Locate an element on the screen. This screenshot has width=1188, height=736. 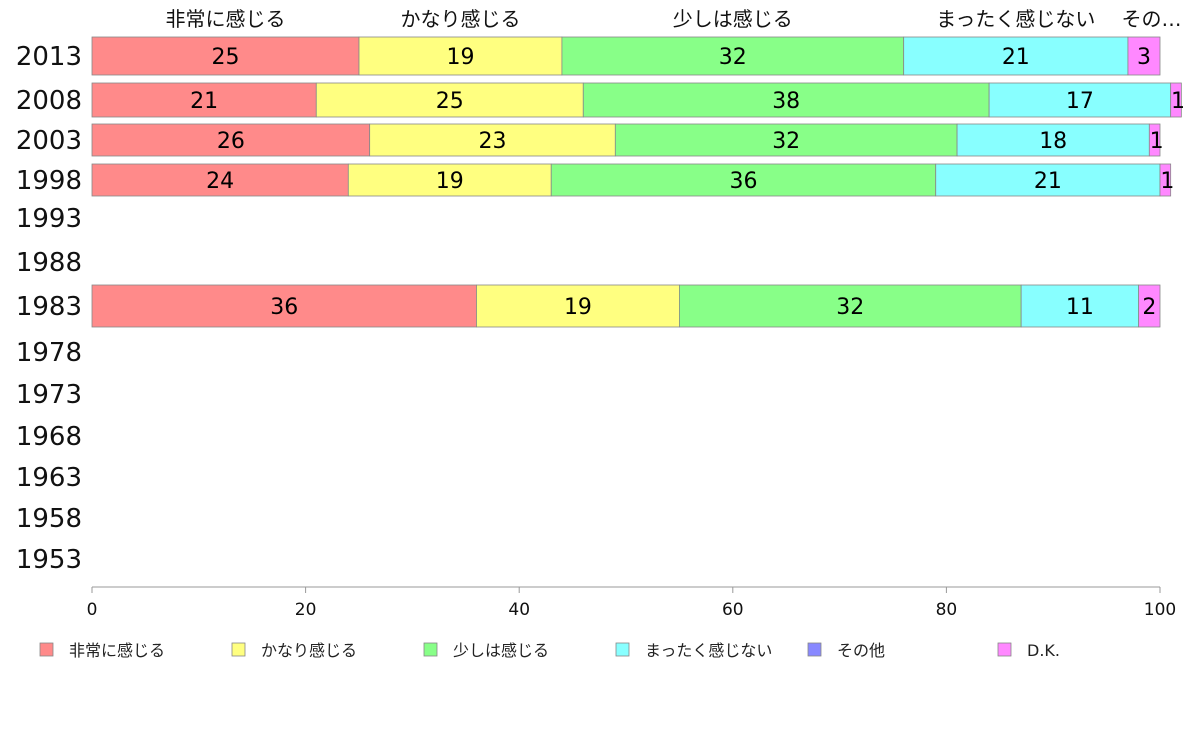
top-category-label-1: かなり感じる is located at coordinates (460, 19).